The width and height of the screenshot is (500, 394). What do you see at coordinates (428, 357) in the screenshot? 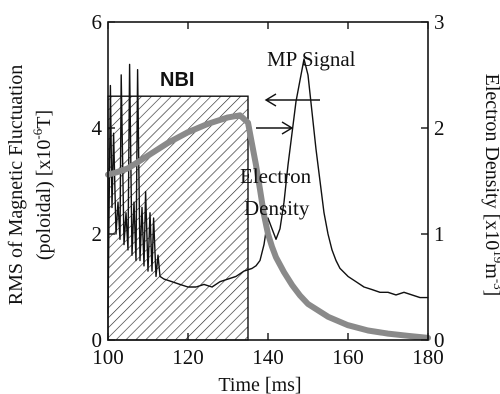
I see `x-tick-label: 180` at bounding box center [428, 357].